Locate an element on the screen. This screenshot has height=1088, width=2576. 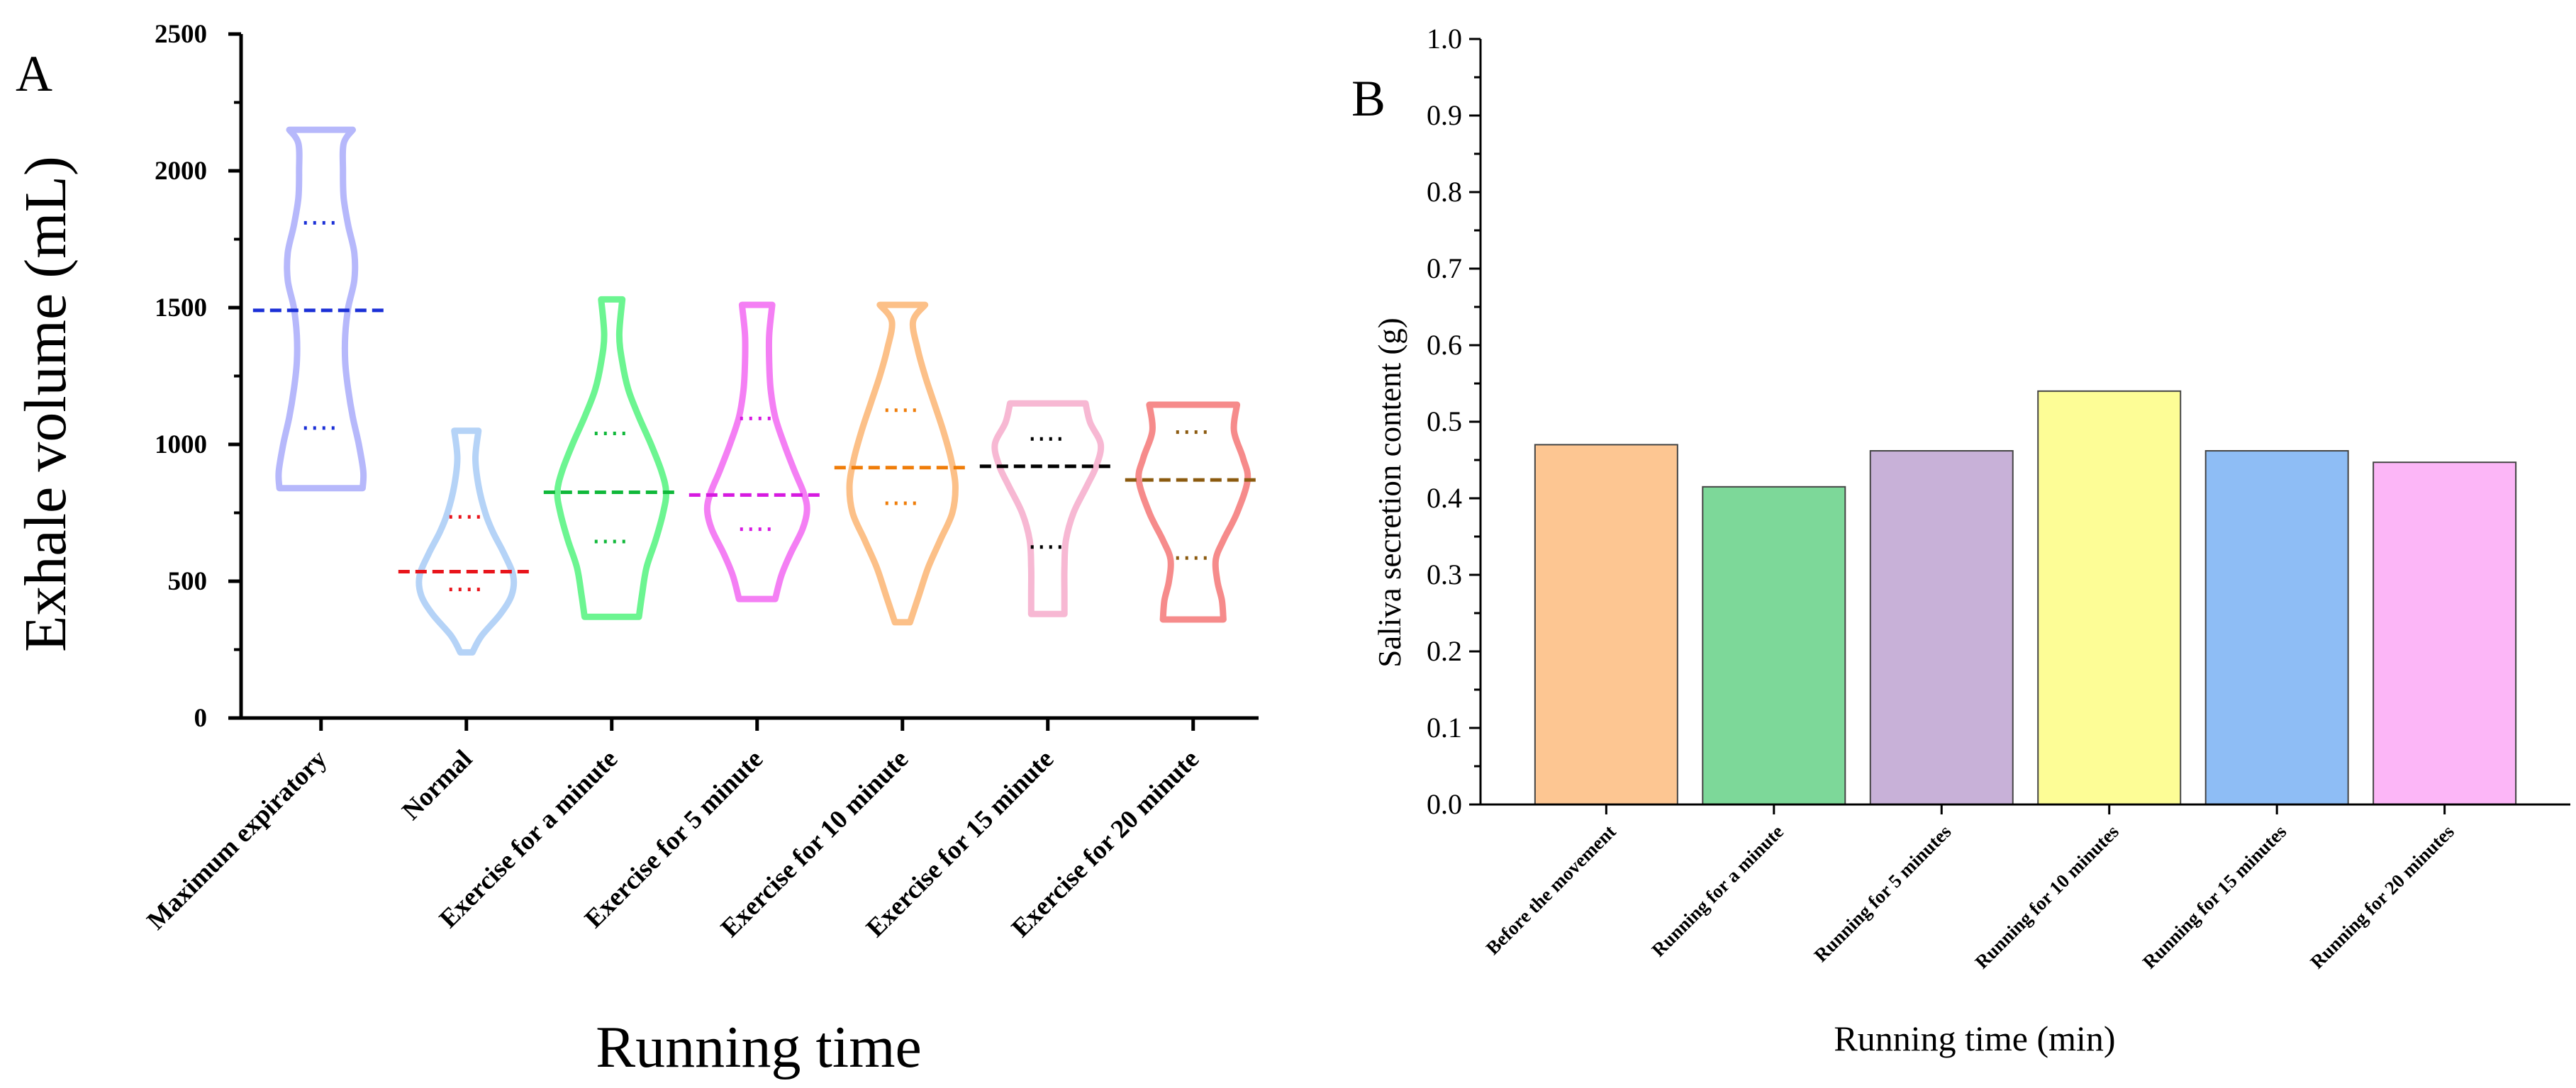
panel-b-x-tick-label: Before the movement is located at coordinates (1551, 890).